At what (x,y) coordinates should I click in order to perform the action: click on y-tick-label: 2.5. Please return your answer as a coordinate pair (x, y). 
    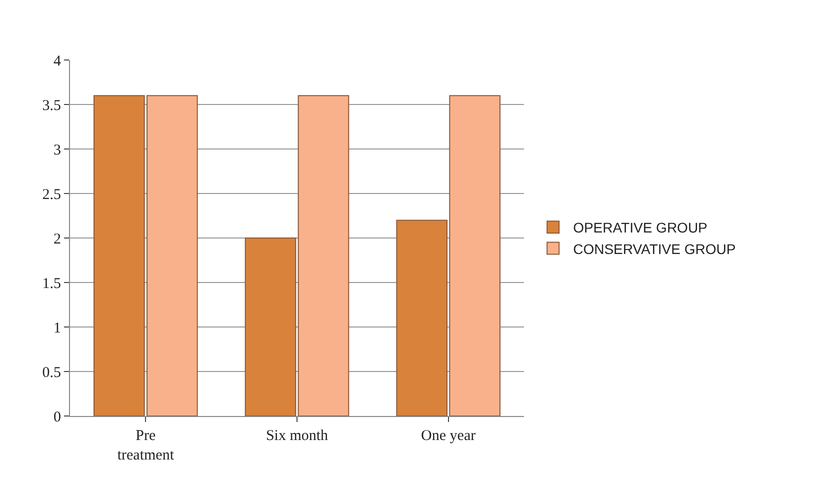
    Looking at the image, I should click on (51, 194).